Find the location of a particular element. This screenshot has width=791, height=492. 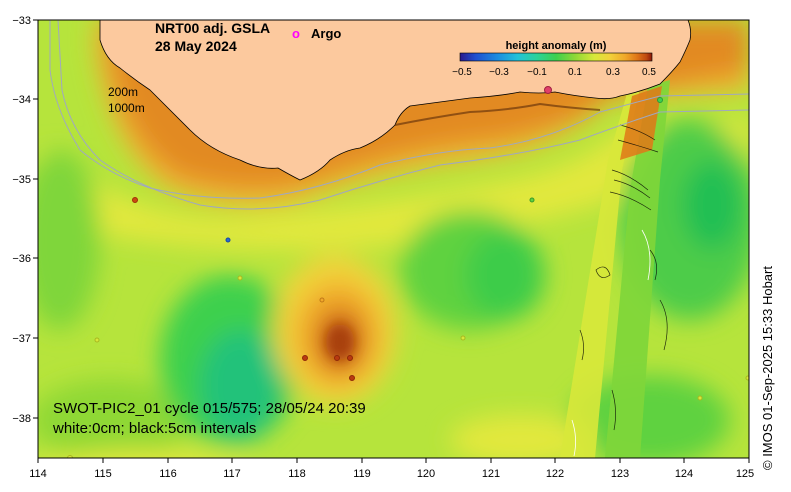

x-tick-label: 117 is located at coordinates (232, 474).